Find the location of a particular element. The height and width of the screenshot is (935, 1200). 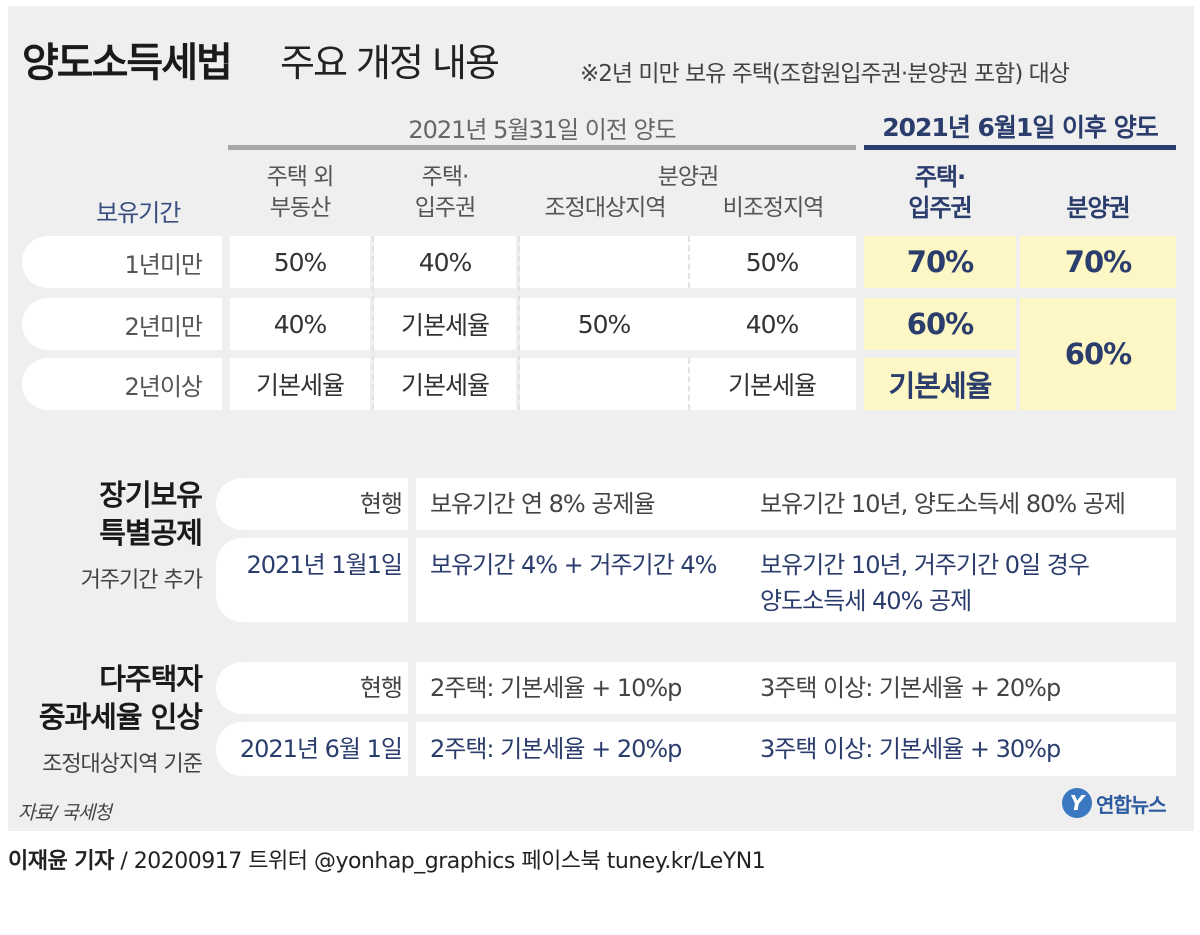

multi-home-current-row is located at coordinates (696, 688).